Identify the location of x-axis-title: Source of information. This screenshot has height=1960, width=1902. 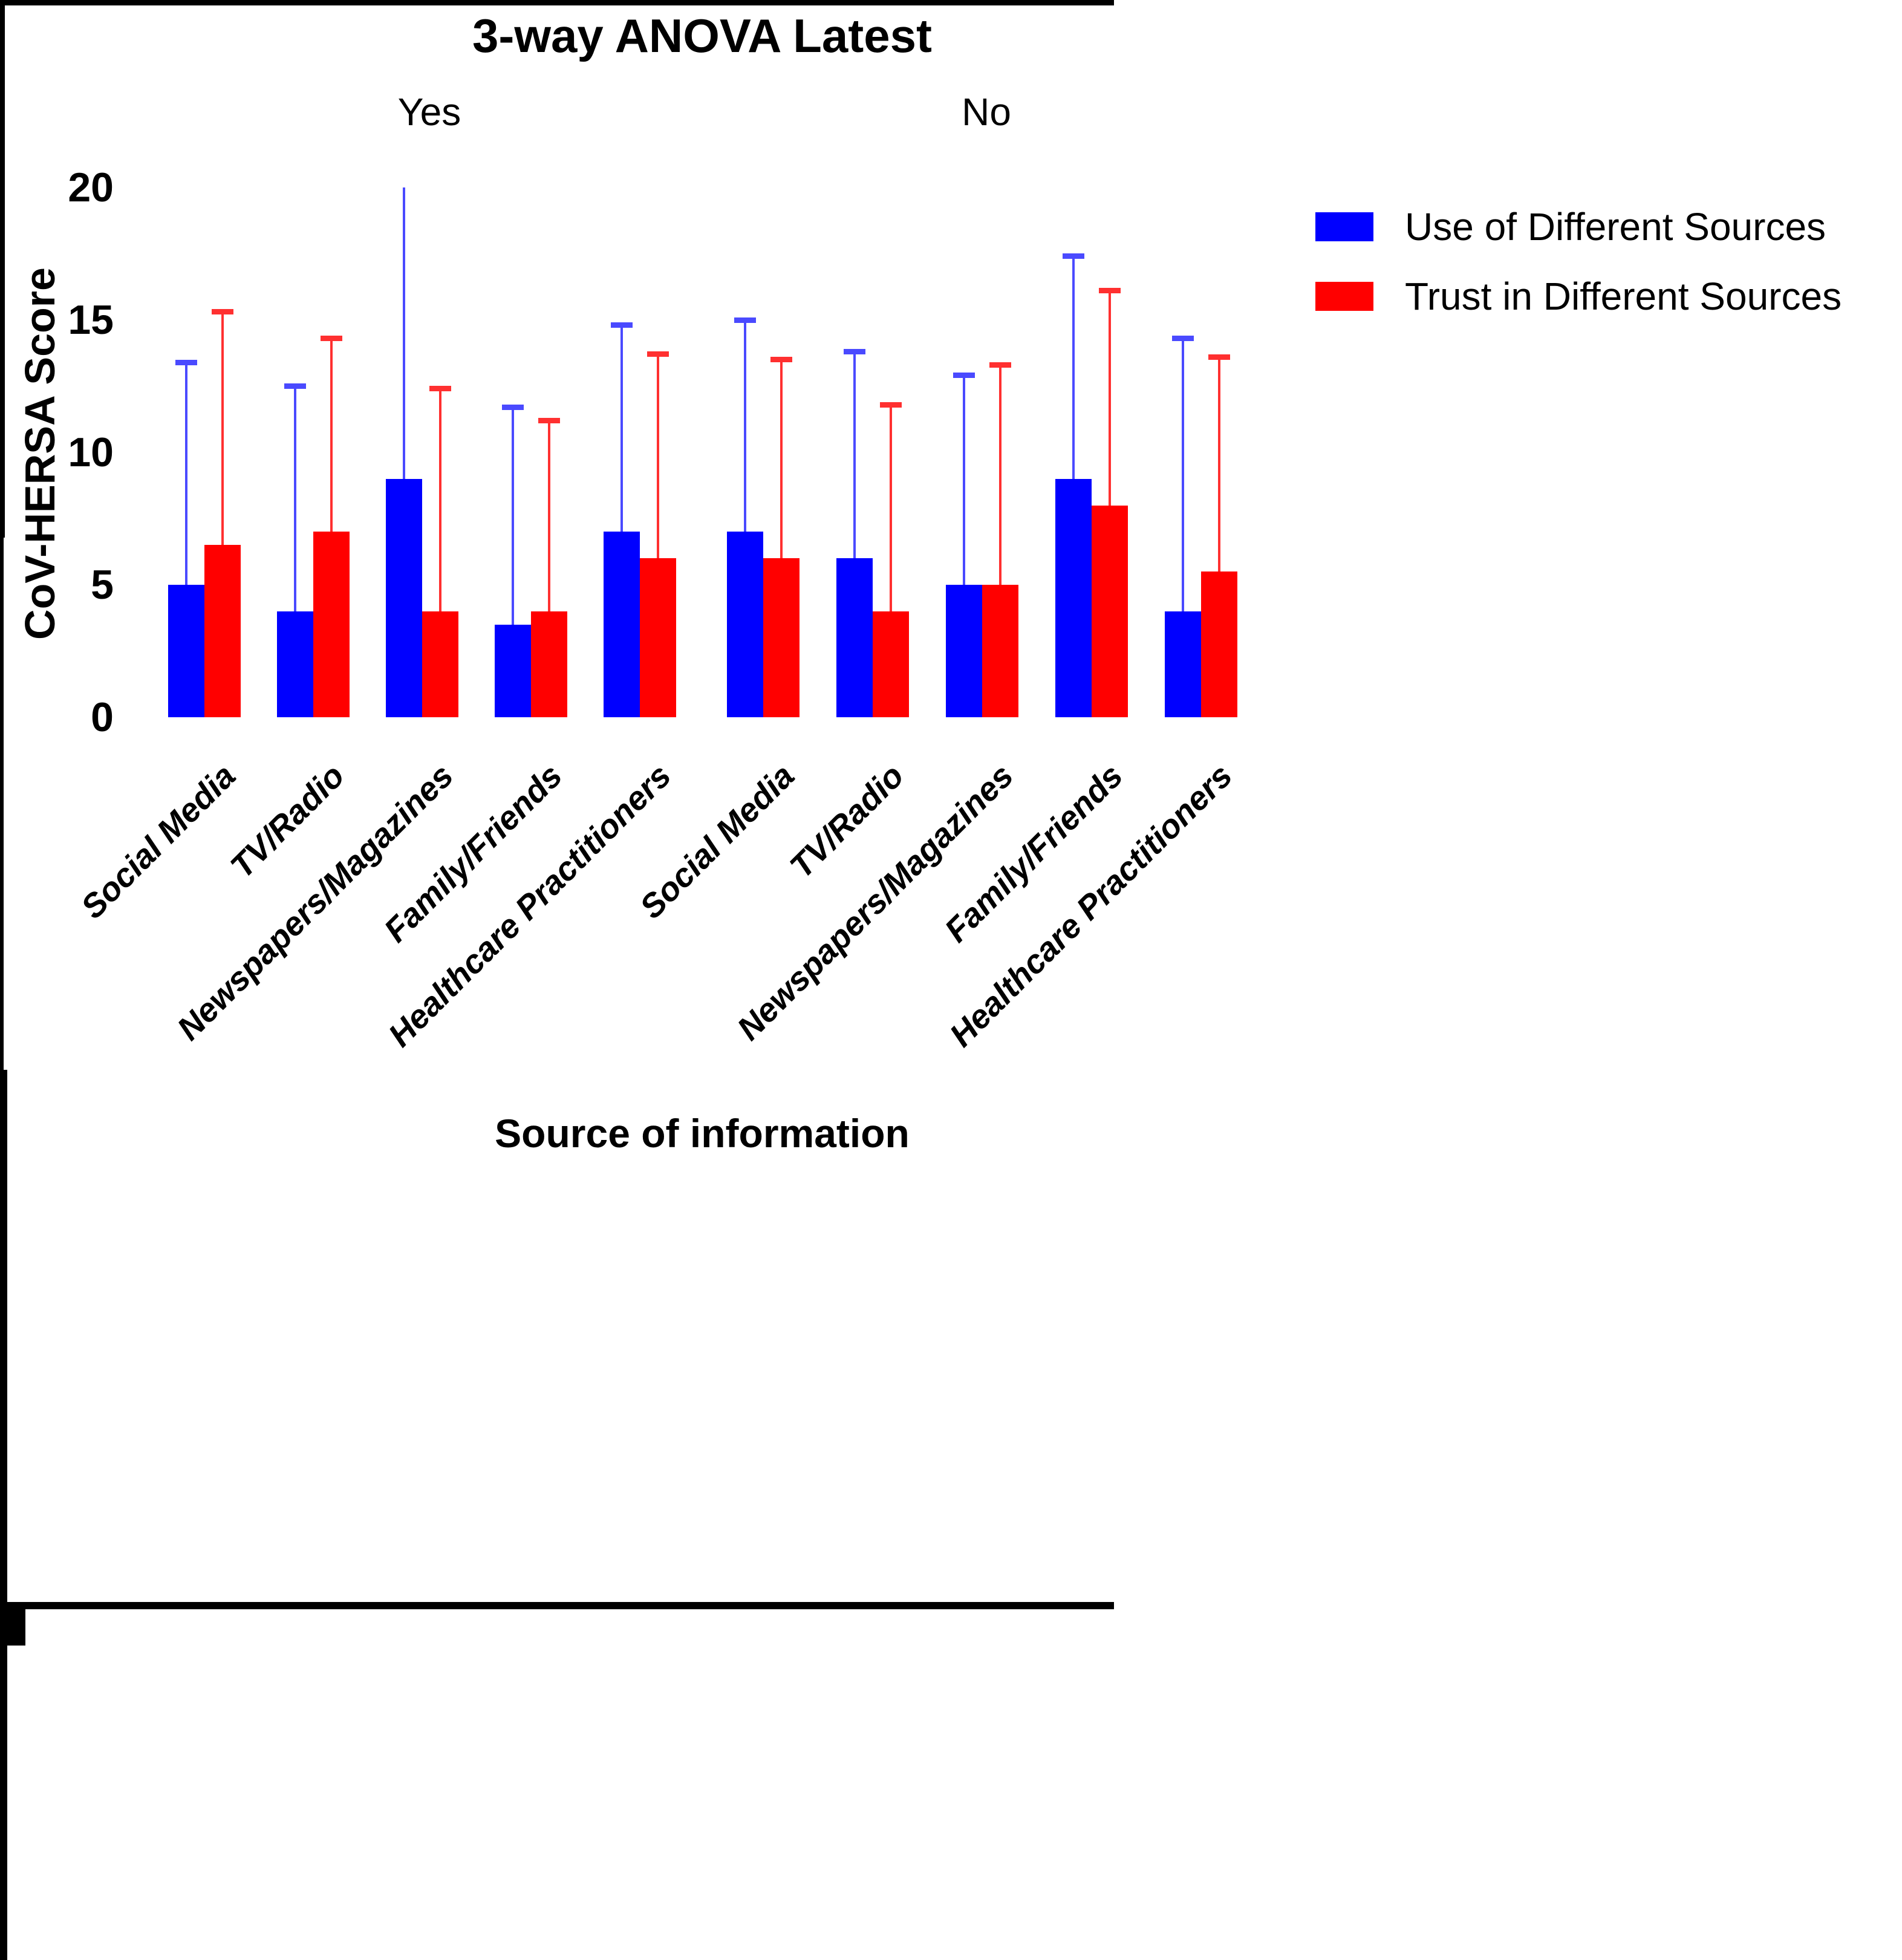
(702, 1133).